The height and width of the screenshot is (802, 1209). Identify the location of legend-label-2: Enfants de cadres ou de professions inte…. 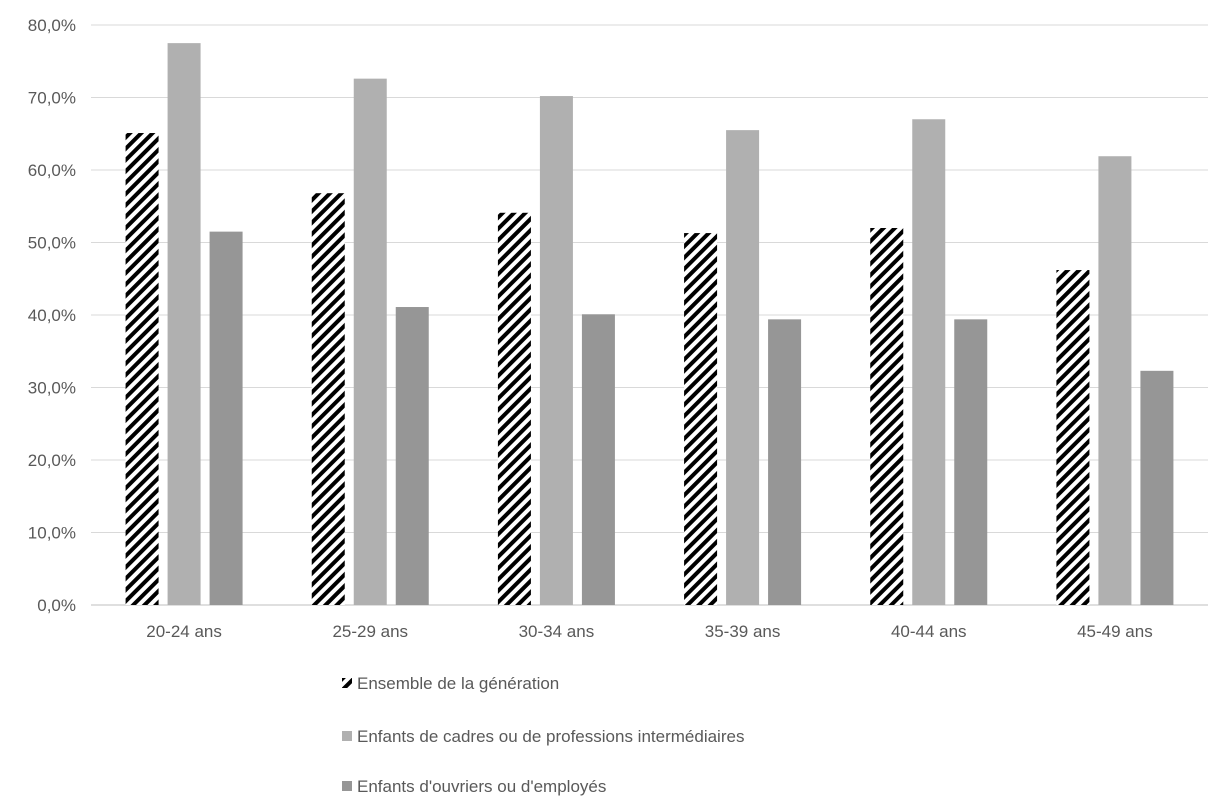
(550, 736).